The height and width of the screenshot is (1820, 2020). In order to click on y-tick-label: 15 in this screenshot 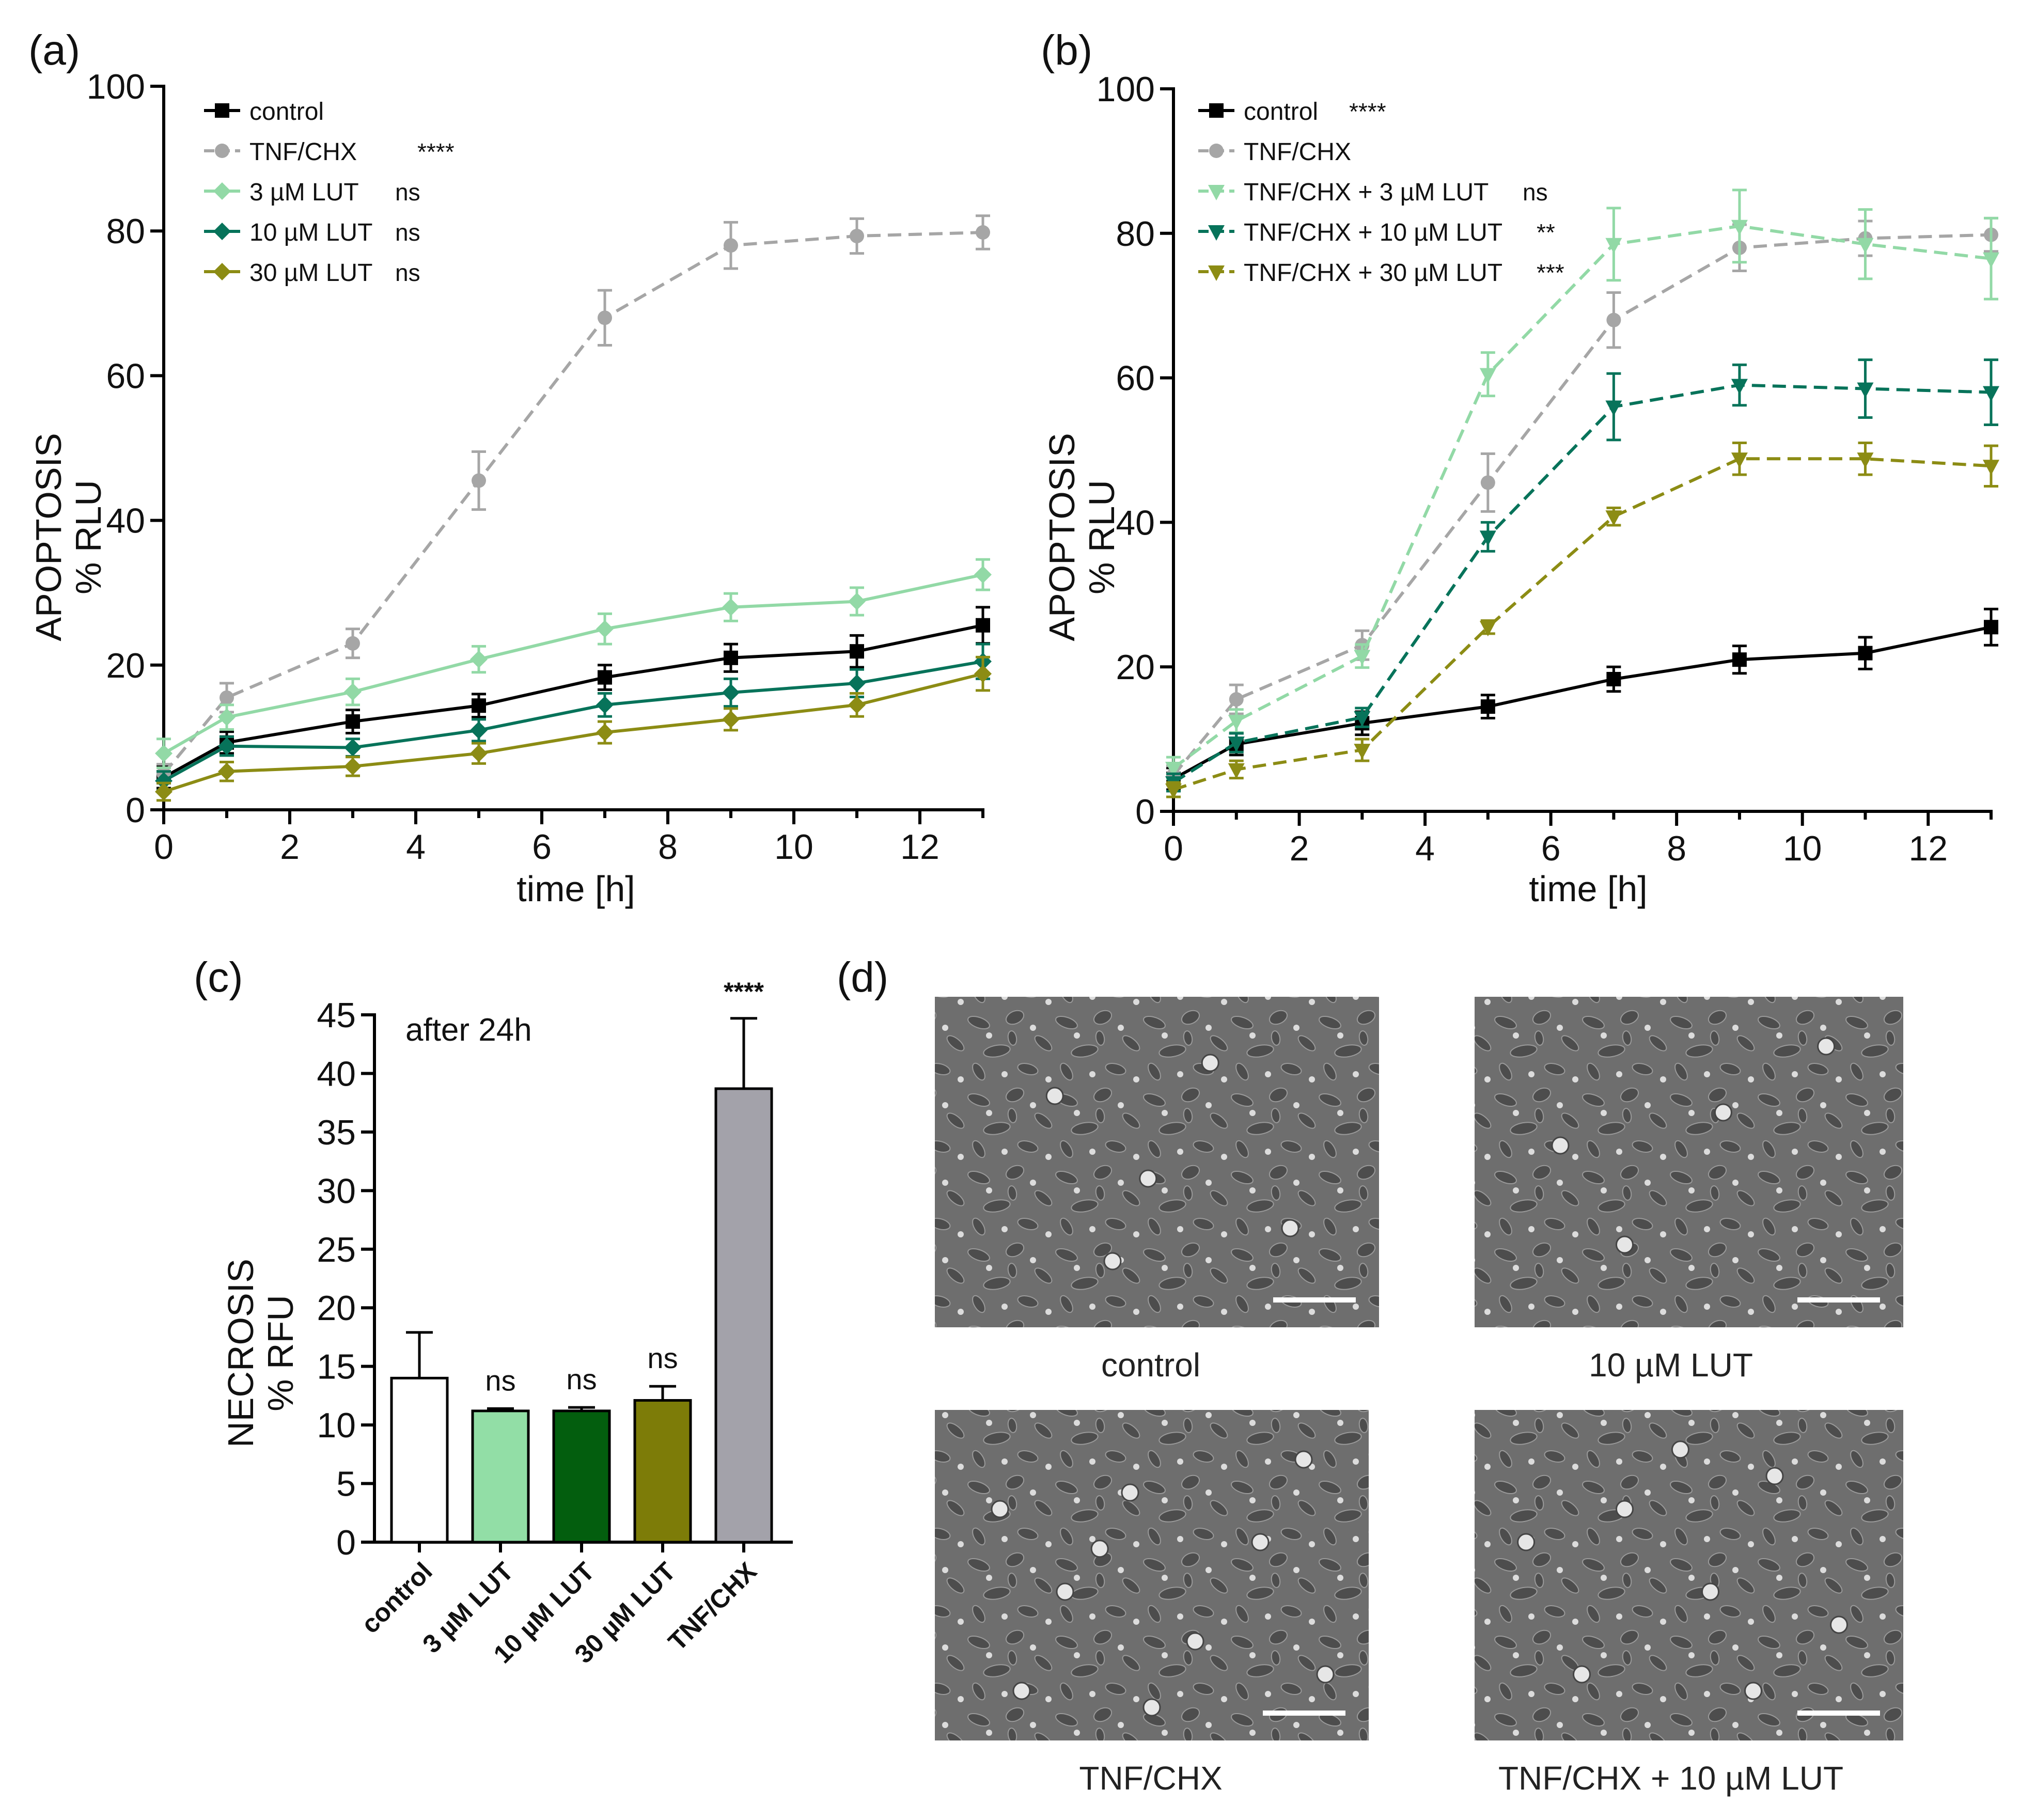, I will do `click(336, 1367)`.